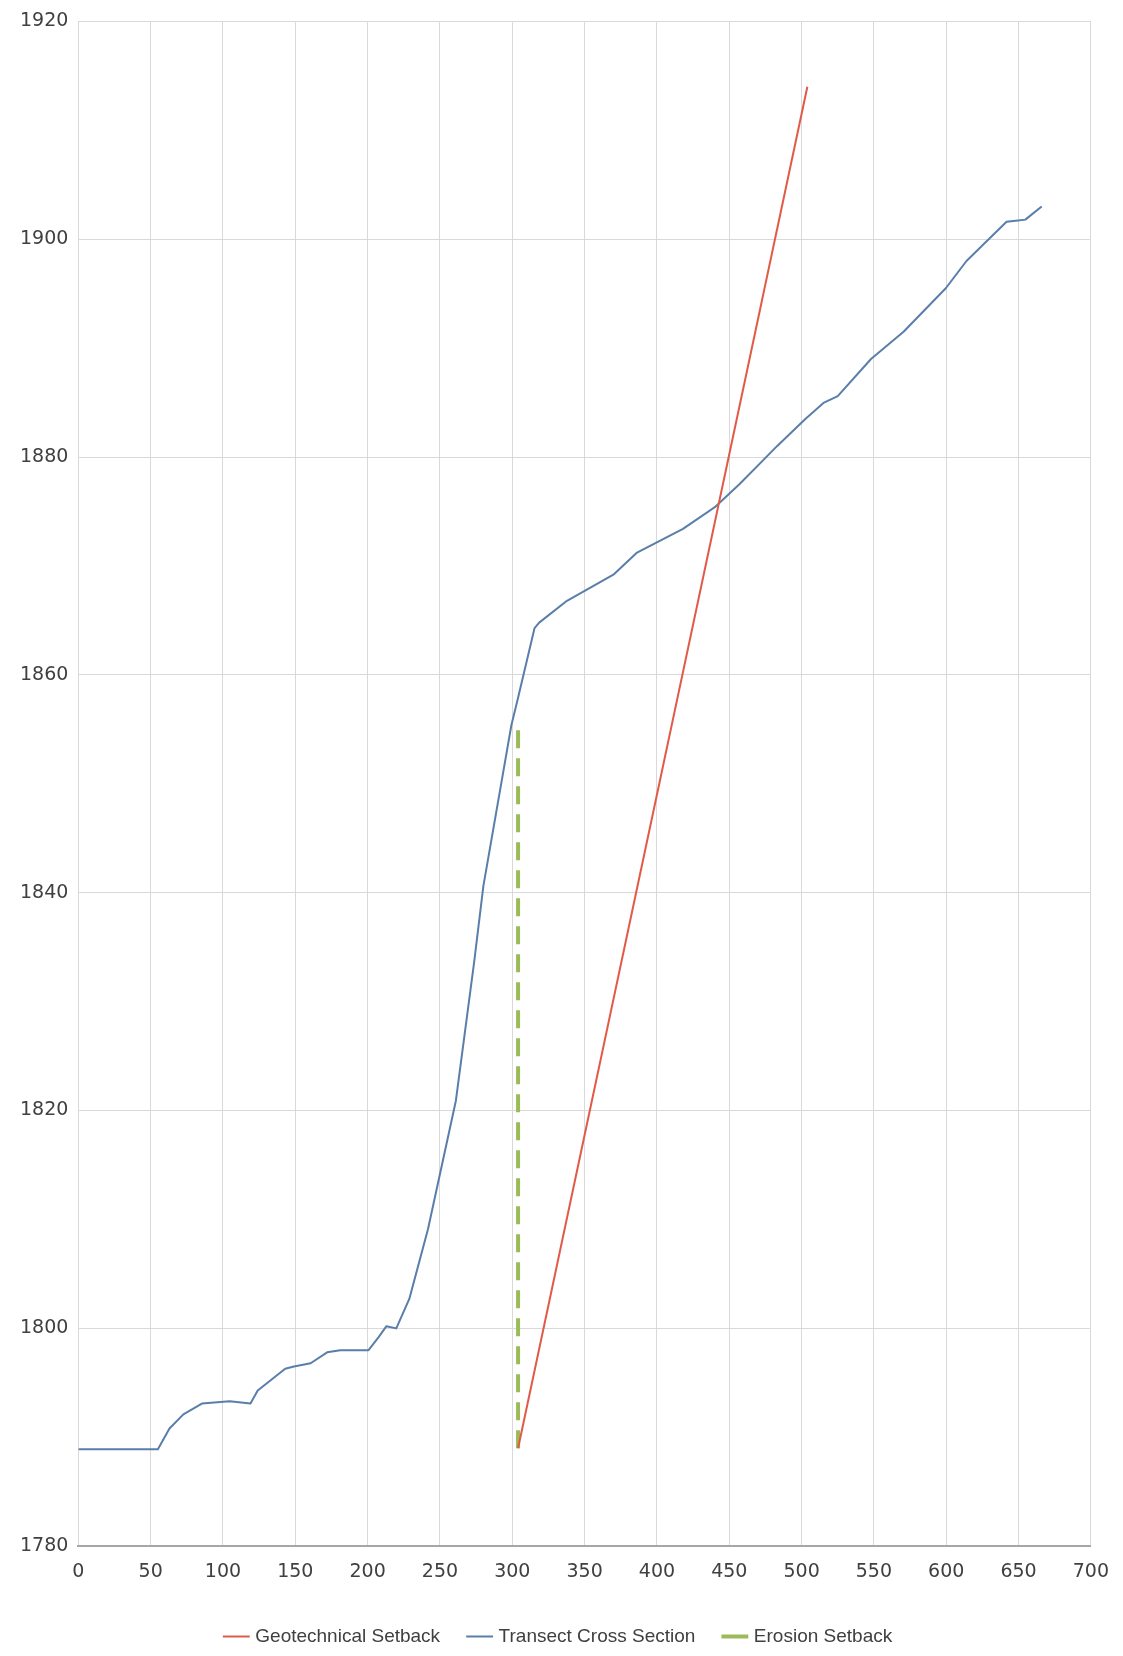  What do you see at coordinates (440, 1569) in the screenshot?
I see `x-tick-label: 250` at bounding box center [440, 1569].